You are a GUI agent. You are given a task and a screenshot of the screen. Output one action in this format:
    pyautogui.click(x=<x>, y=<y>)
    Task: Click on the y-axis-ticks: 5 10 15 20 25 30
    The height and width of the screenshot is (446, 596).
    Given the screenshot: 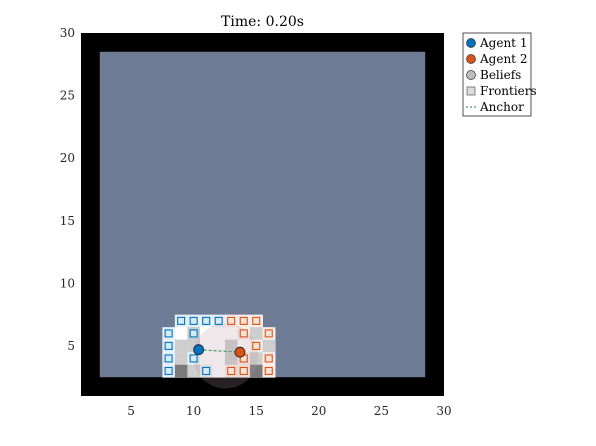 What is the action you would take?
    pyautogui.click(x=67, y=189)
    